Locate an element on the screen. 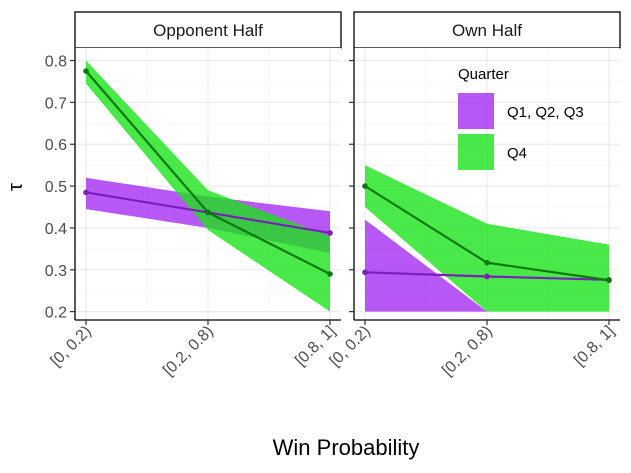 The width and height of the screenshot is (631, 473). ribbon-q1-q3 is located at coordinates (487, 265).